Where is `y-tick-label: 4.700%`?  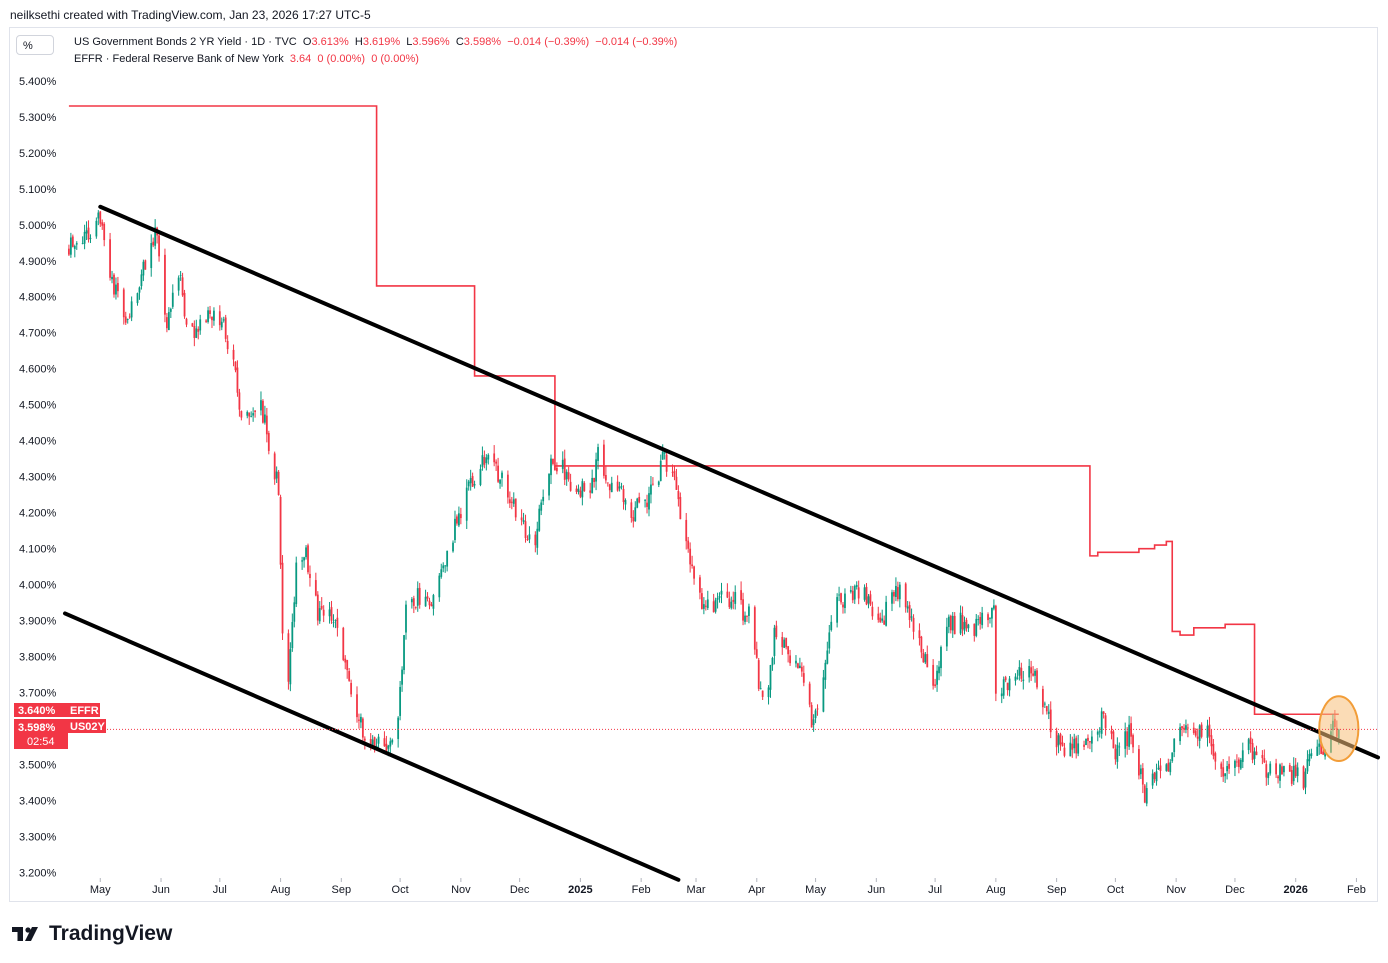
y-tick-label: 4.700% is located at coordinates (38, 334).